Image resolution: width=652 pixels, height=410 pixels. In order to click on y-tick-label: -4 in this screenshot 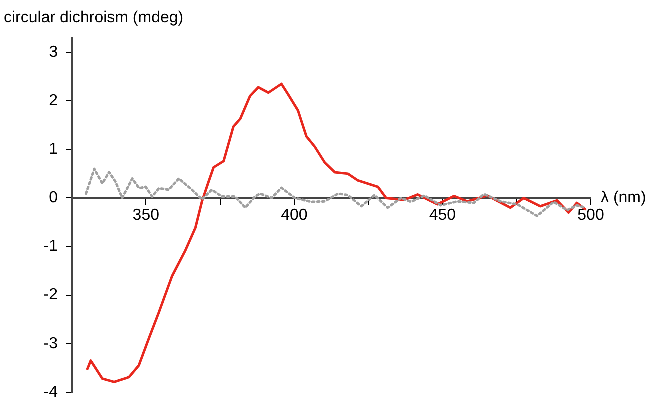, I will do `click(51, 392)`.